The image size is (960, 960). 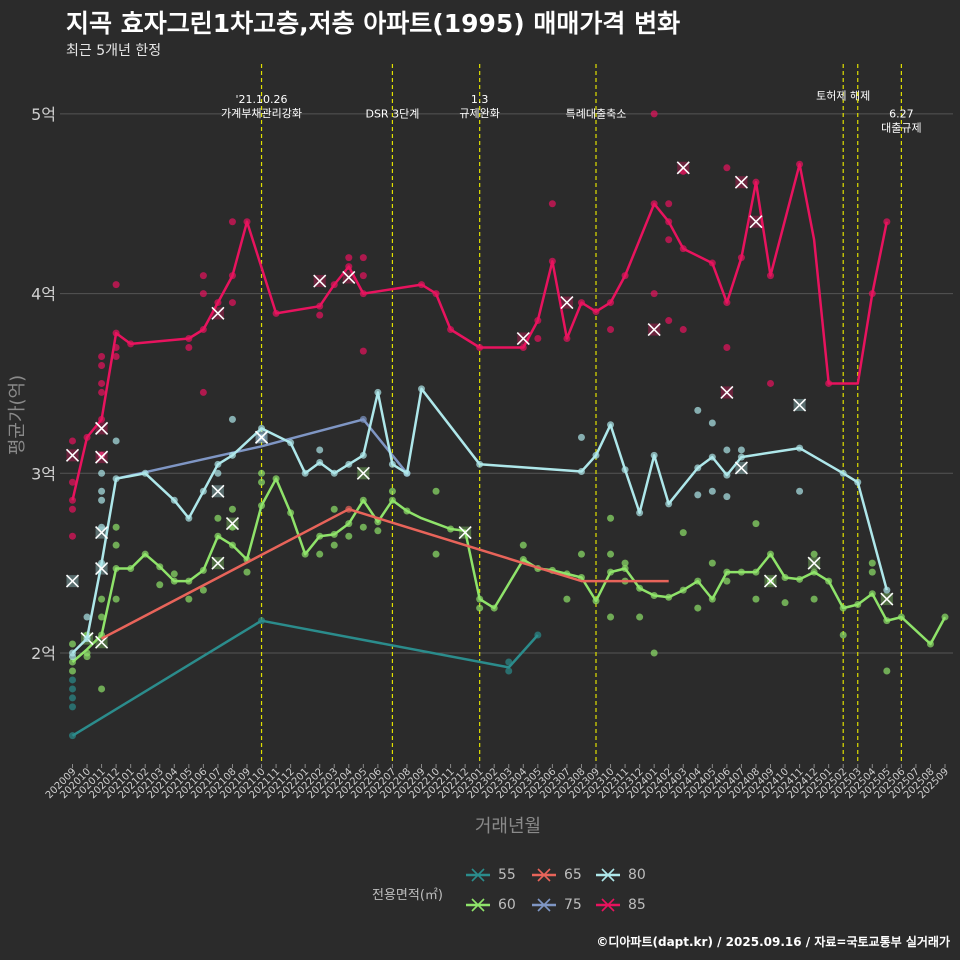 What do you see at coordinates (507, 905) in the screenshot?
I see `legend-label: 60` at bounding box center [507, 905].